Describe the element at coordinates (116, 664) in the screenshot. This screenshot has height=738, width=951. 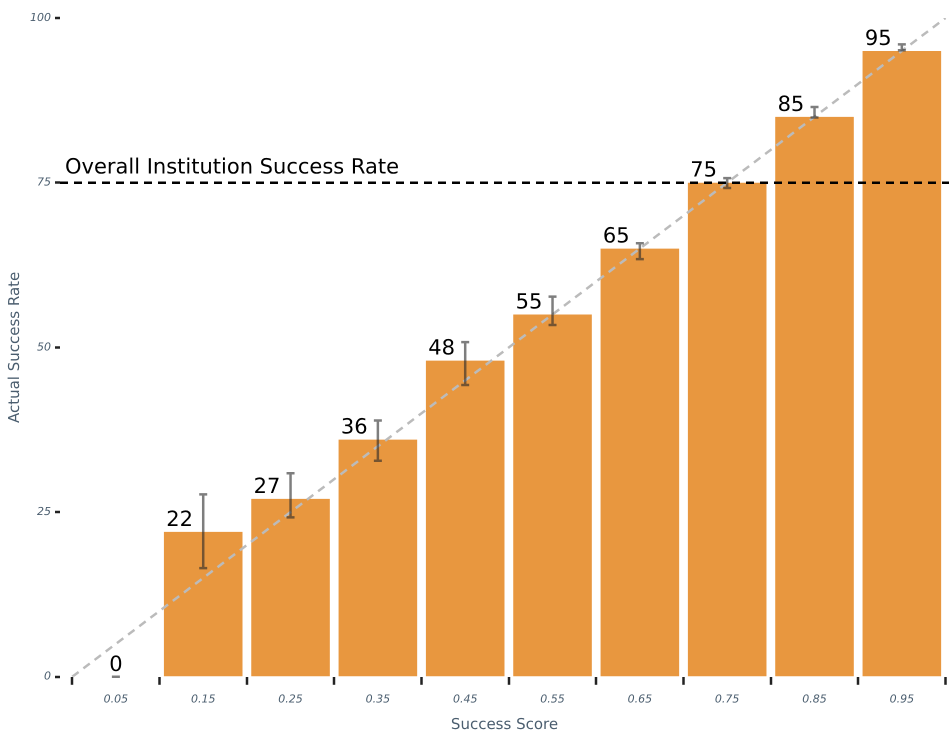
I see `data-label: 0` at that location.